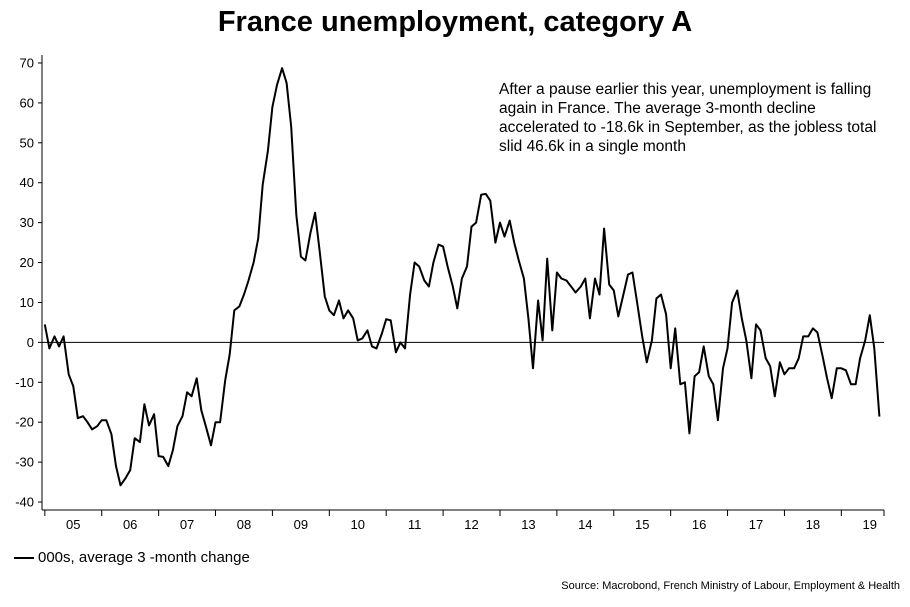 This screenshot has height=607, width=910. Describe the element at coordinates (24, 462) in the screenshot. I see `y-tick-label: -30` at that location.